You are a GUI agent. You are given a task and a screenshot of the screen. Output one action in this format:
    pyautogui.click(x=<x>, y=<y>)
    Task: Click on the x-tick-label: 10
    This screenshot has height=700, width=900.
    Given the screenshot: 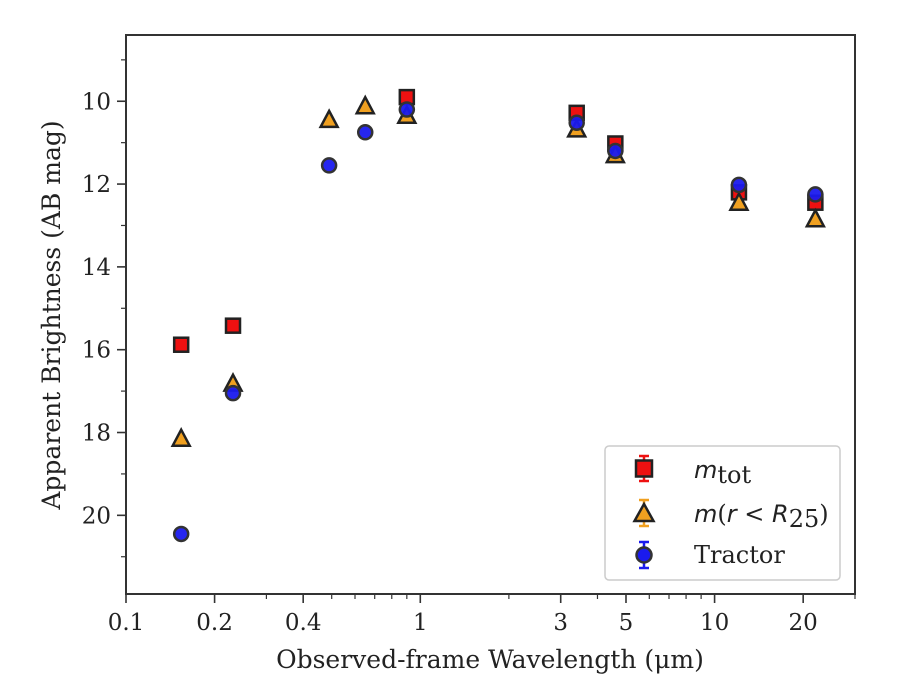 What is the action you would take?
    pyautogui.click(x=714, y=623)
    